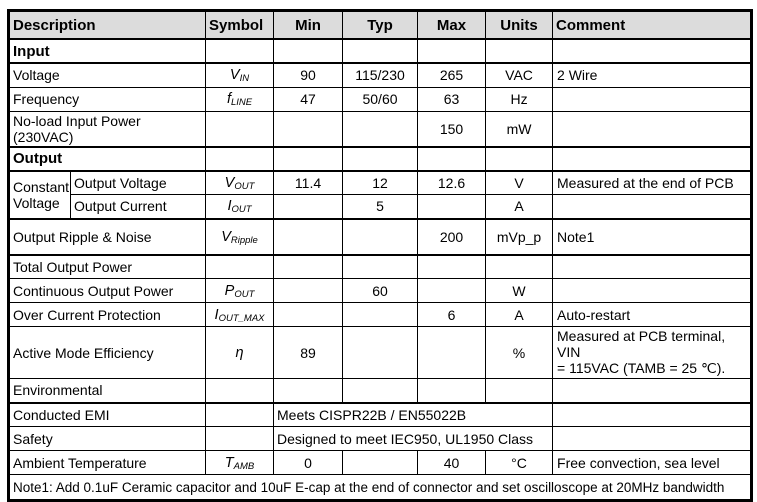 Image resolution: width=757 pixels, height=502 pixels. What do you see at coordinates (138, 206) in the screenshot?
I see `cell-description: Output Current` at bounding box center [138, 206].